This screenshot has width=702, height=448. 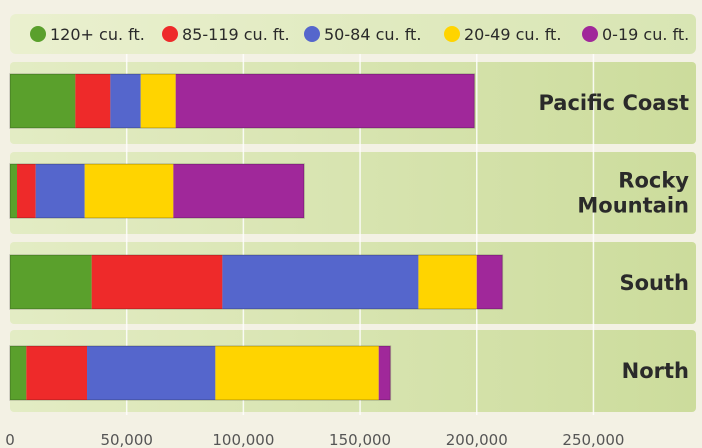 What do you see at coordinates (297, 373) in the screenshot?
I see `bar-segment-north-20-49-cu-ft` at bounding box center [297, 373].